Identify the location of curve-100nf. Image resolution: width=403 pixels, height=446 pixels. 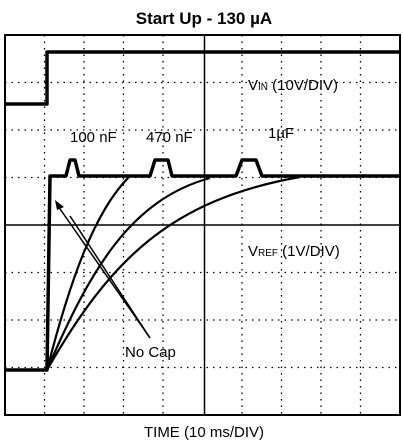
(88, 273).